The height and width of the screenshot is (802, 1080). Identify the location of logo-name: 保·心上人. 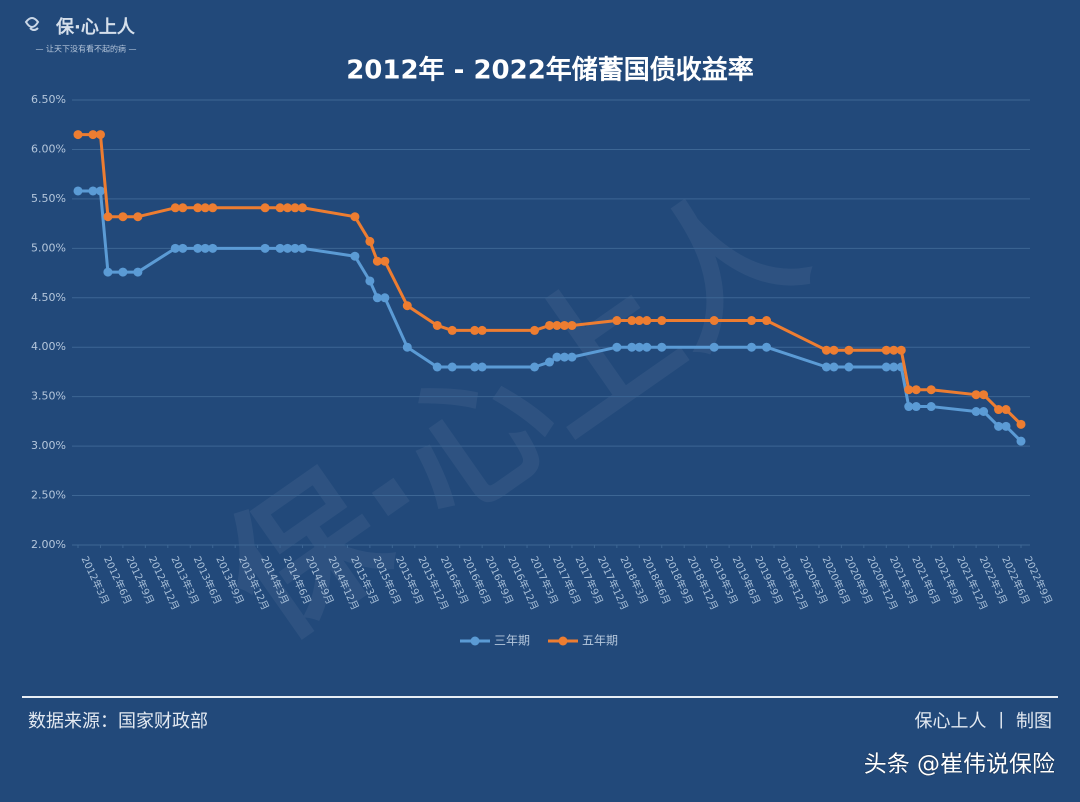
(95, 27).